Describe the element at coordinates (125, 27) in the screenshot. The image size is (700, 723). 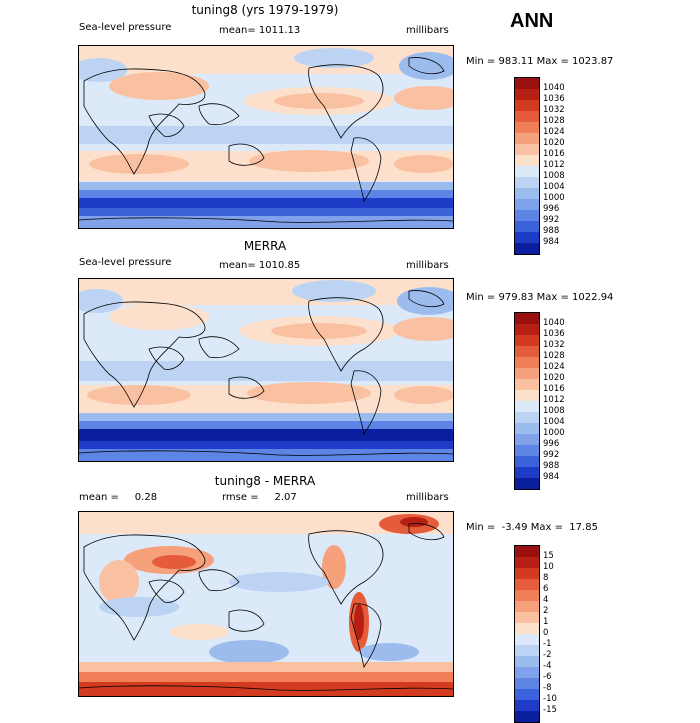
I see `panel-1-variable-label: Sea-level pressure` at that location.